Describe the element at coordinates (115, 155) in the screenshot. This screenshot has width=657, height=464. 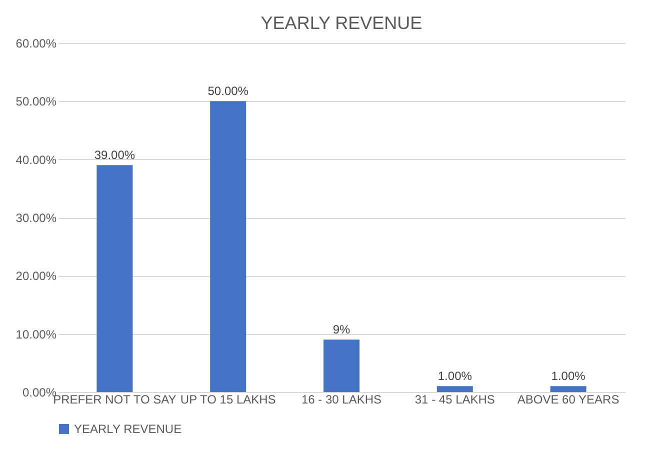
I see `data-label: 39.00%` at that location.